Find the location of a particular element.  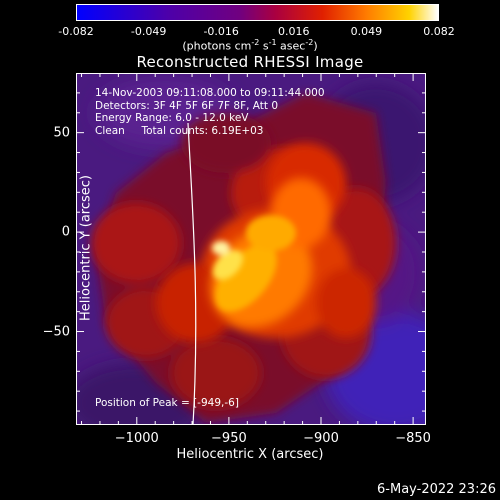

colorbar-tick-label: -0.082 is located at coordinates (76, 31).